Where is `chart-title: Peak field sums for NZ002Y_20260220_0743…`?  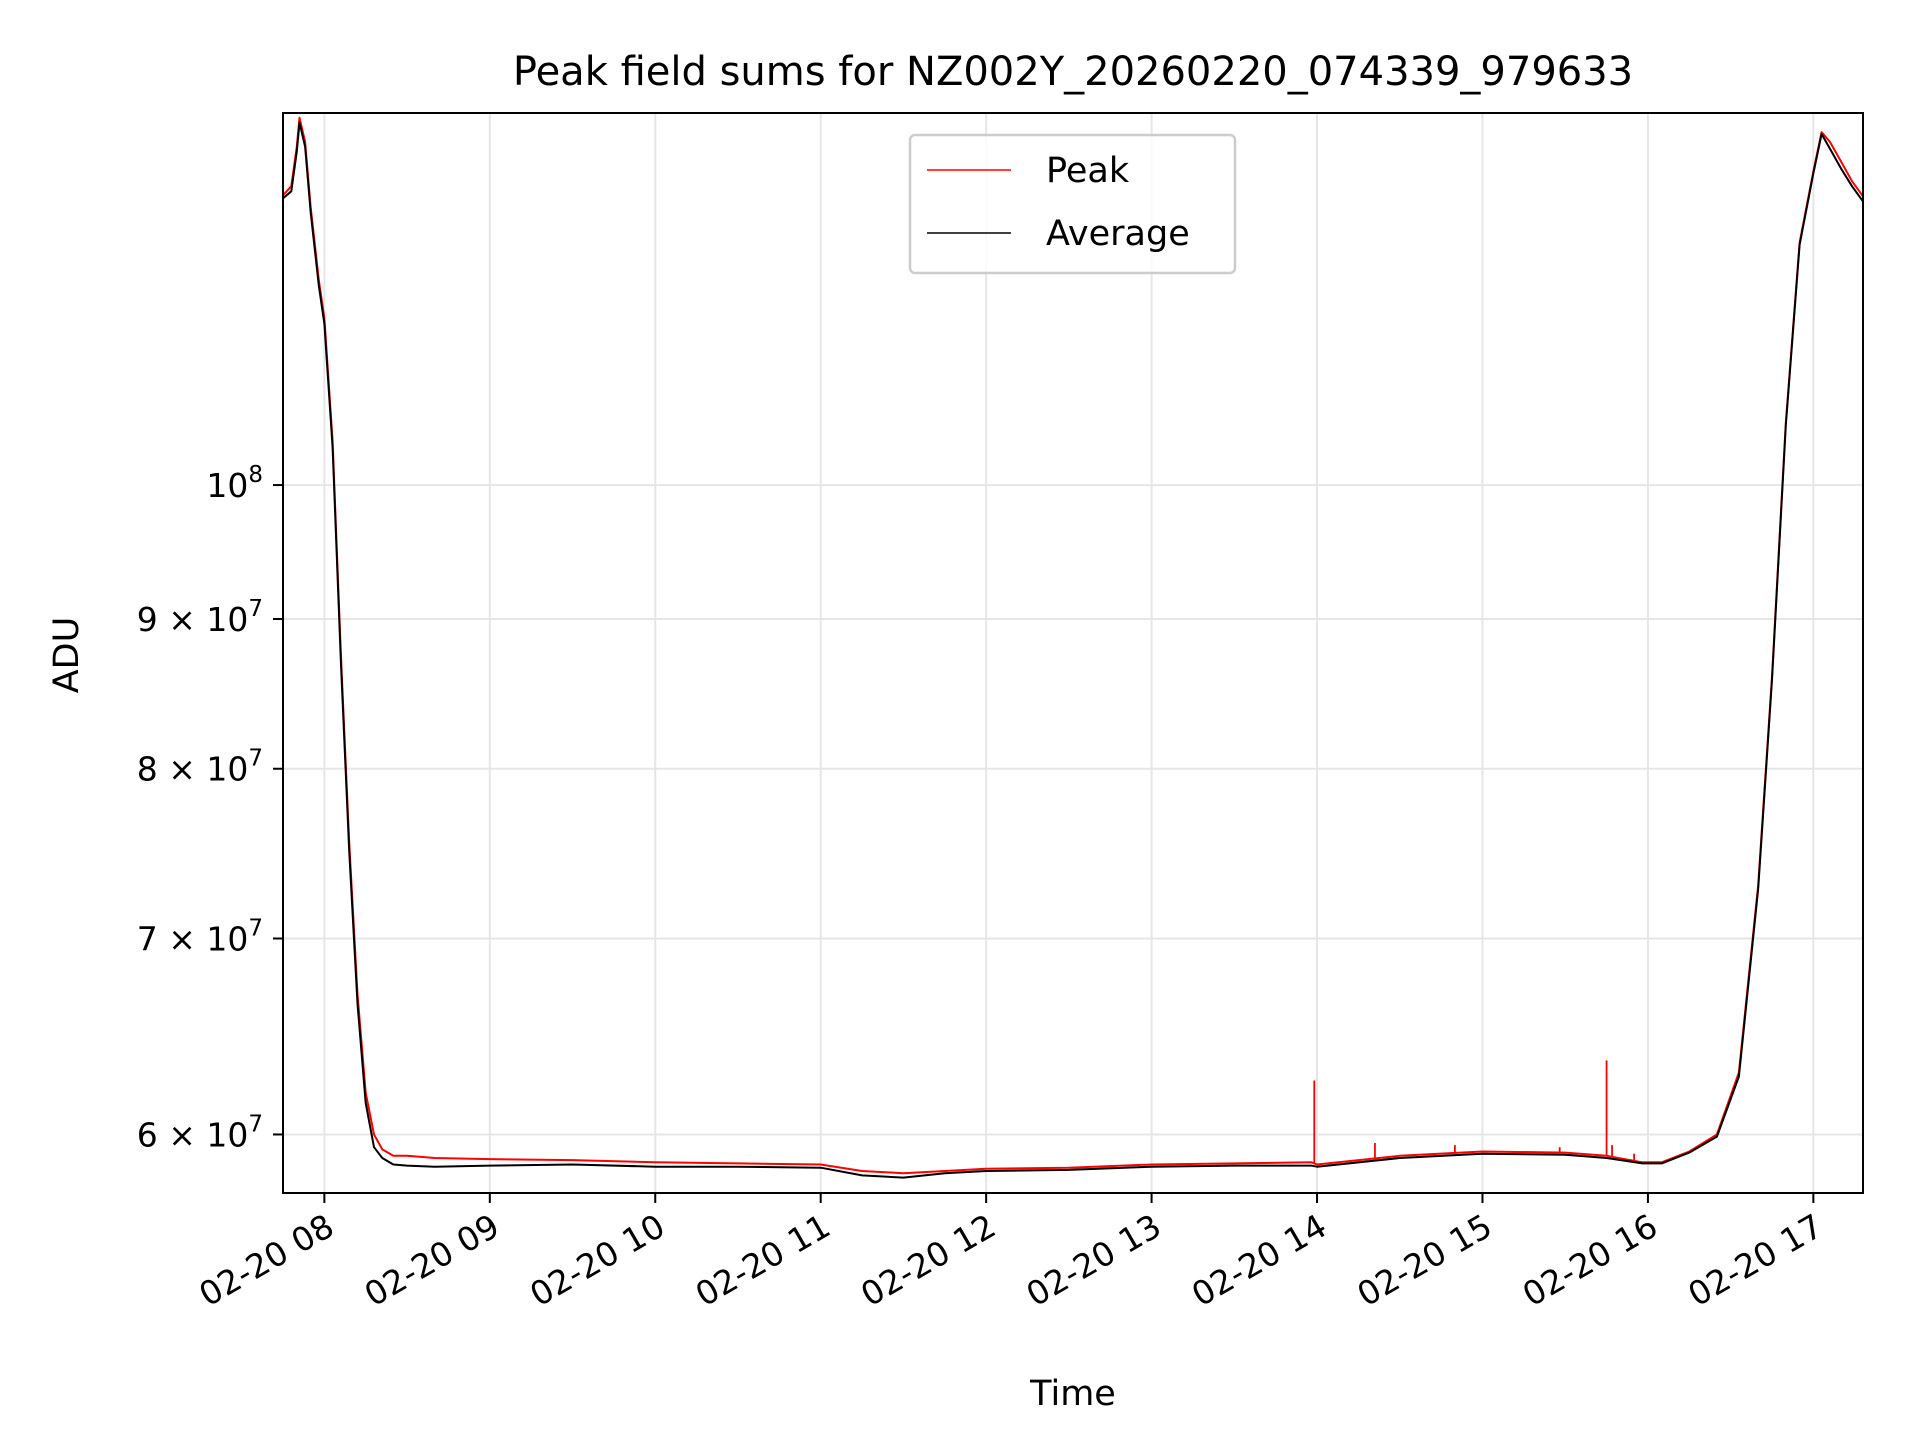
chart-title: Peak field sums for NZ002Y_20260220_0743… is located at coordinates (1073, 72).